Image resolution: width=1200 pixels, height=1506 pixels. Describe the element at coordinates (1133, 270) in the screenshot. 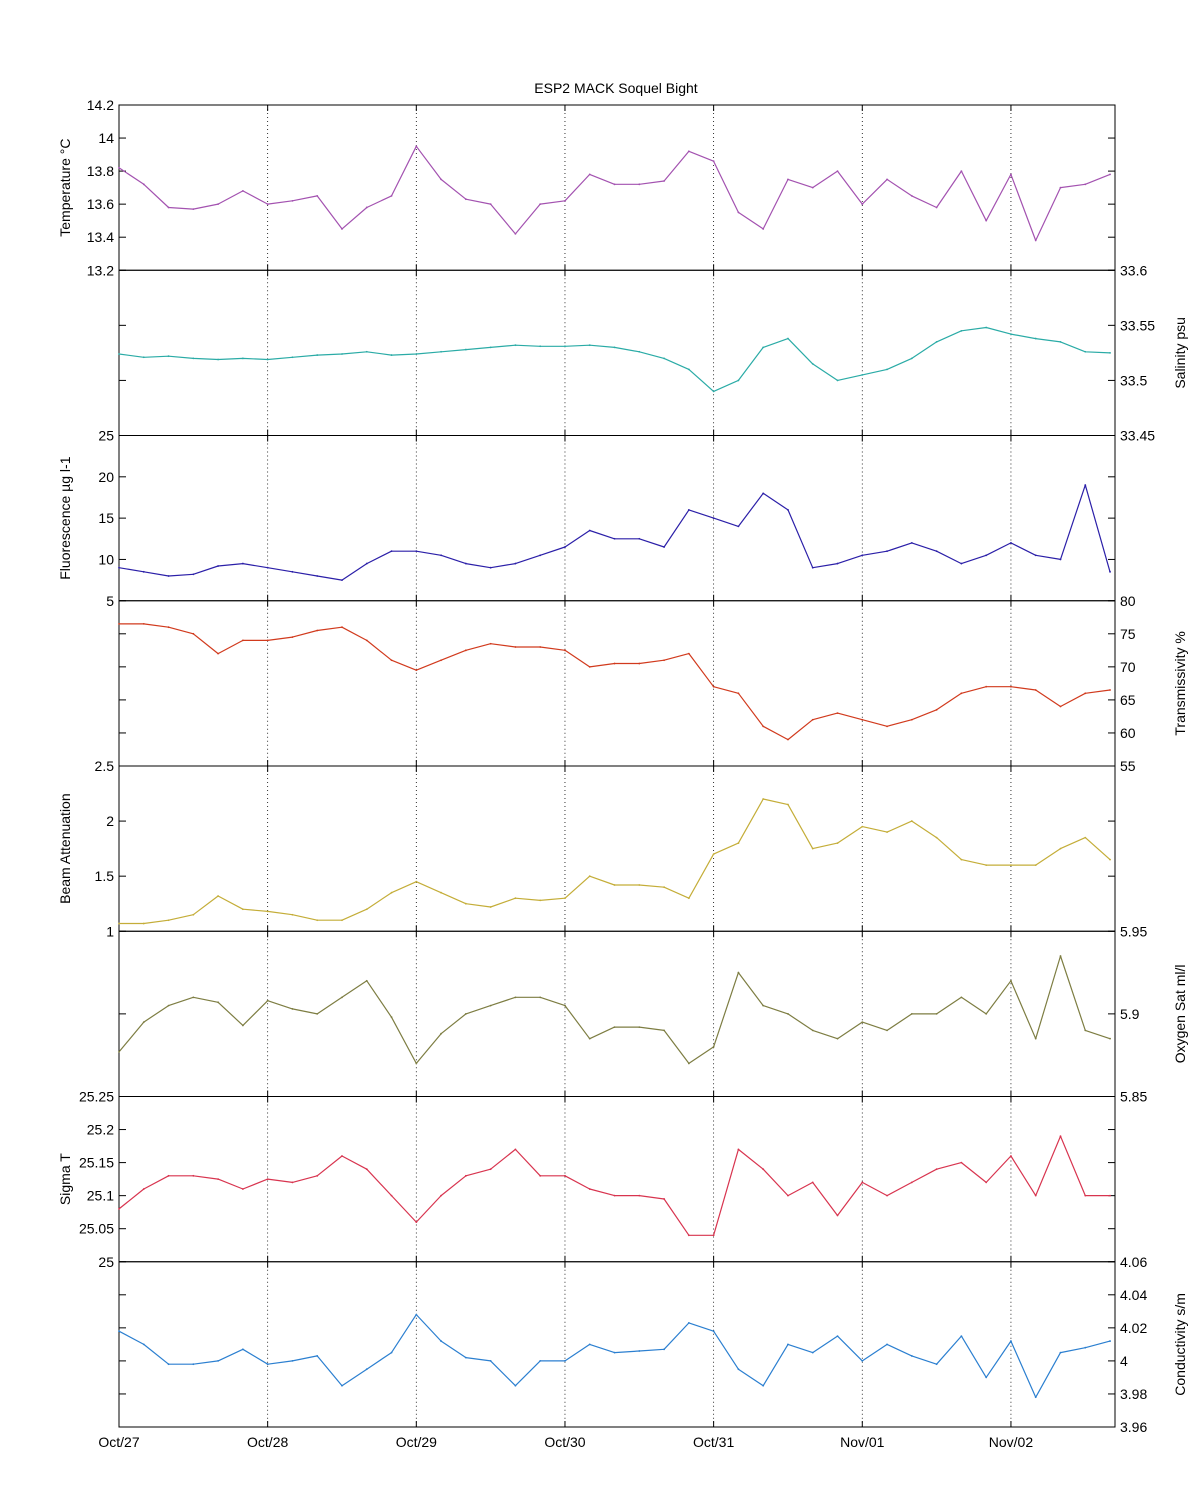

I see `y-tick-label: 33.6` at that location.